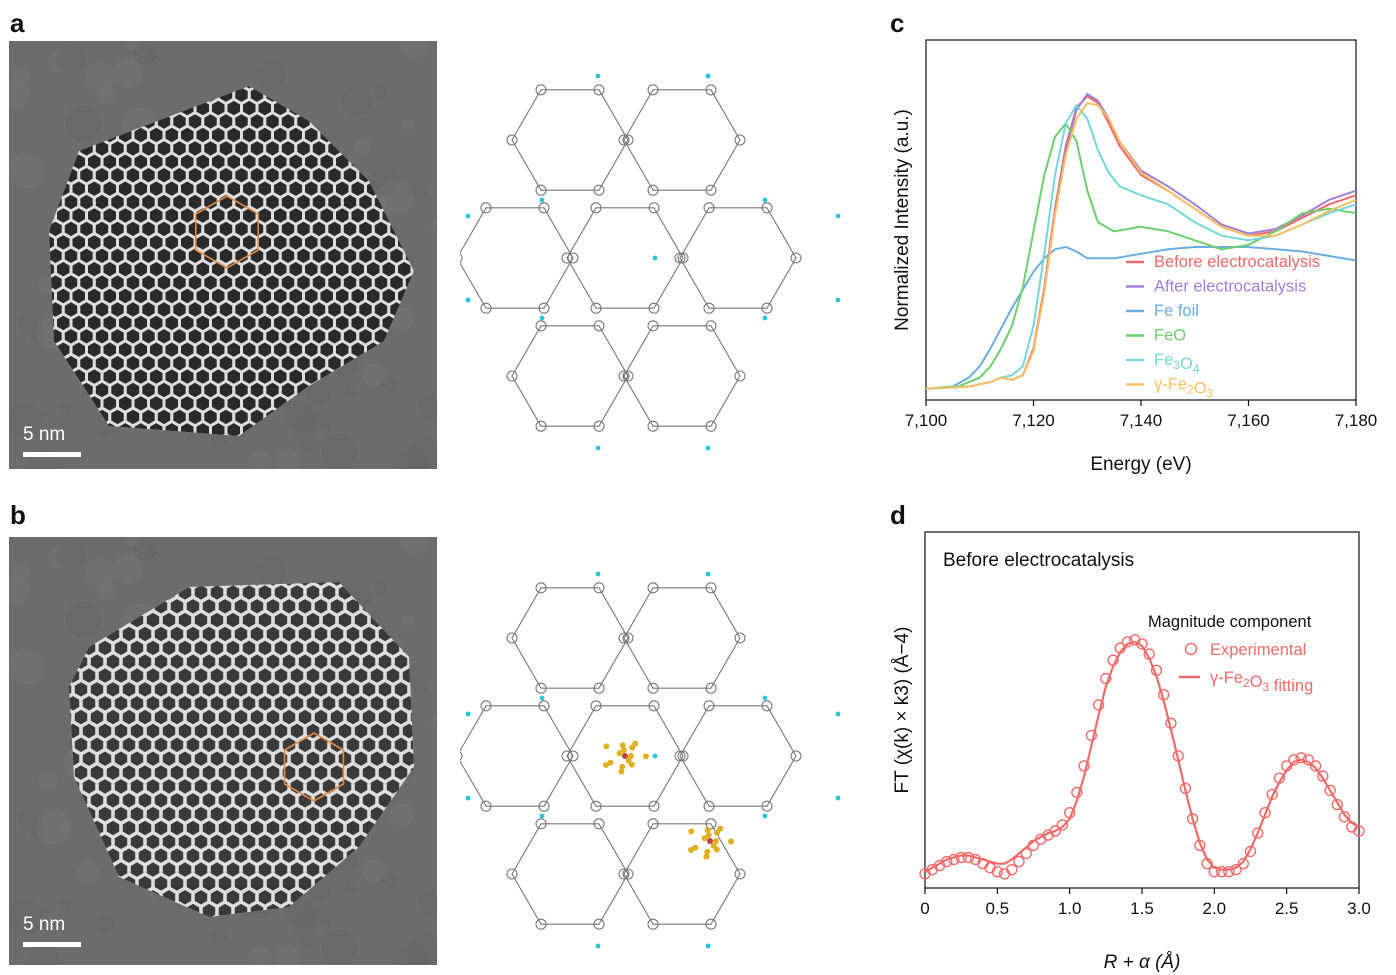  Describe the element at coordinates (1359, 908) in the screenshot. I see `x-tick-label: 3.0` at that location.